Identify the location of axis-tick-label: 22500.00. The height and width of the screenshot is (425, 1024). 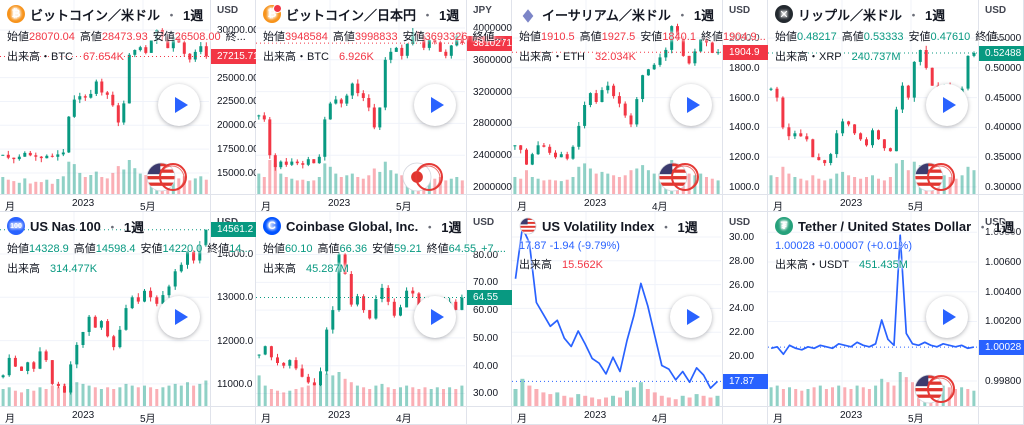
(238, 101).